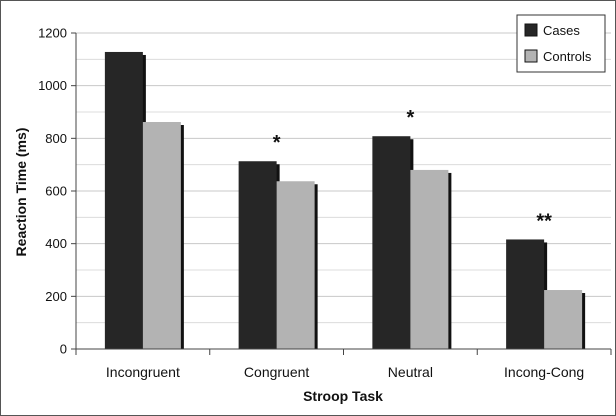 The width and height of the screenshot is (616, 416). What do you see at coordinates (52, 33) in the screenshot?
I see `y-tick-label: 1200` at bounding box center [52, 33].